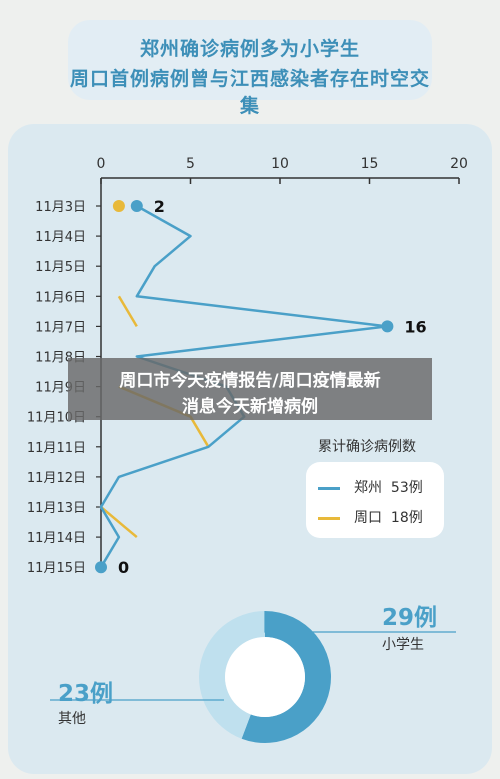 The height and width of the screenshot is (779, 500). Describe the element at coordinates (60, 297) in the screenshot. I see `category-label-3: 11月6日` at that location.